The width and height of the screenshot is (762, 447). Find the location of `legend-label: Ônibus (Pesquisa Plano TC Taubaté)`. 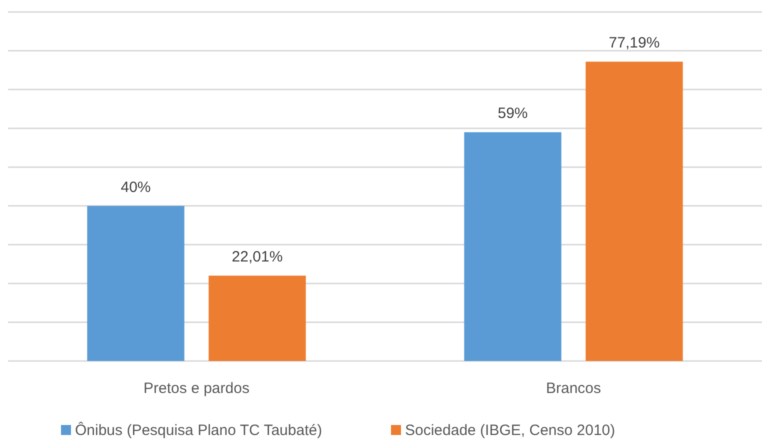

legend-label: Ônibus (Pesquisa Plano TC Taubaté) is located at coordinates (198, 430).